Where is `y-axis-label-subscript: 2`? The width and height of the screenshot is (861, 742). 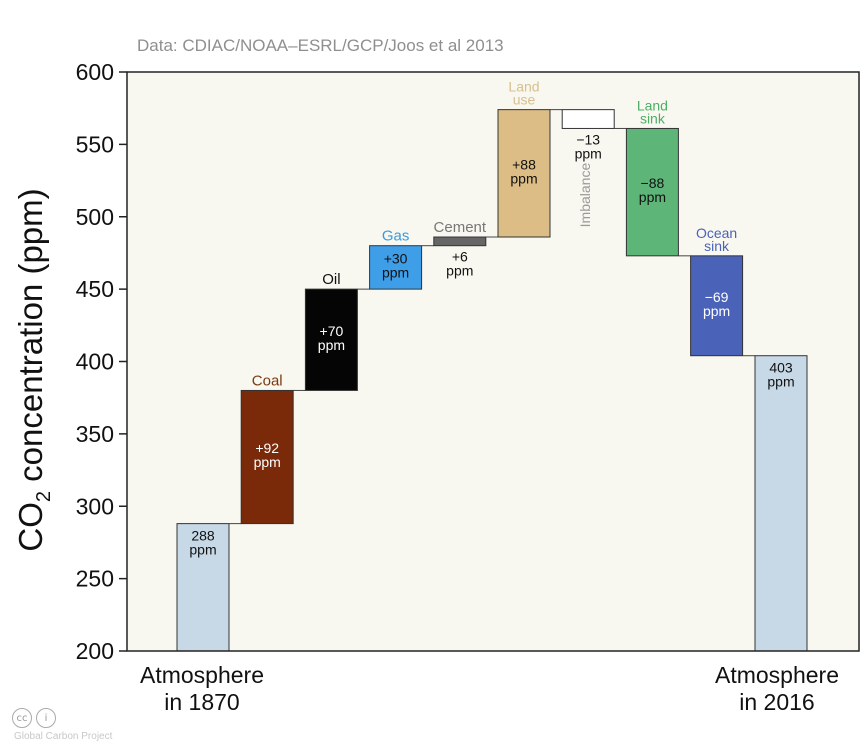
y-axis-label-subscript: 2 is located at coordinates (43, 497).